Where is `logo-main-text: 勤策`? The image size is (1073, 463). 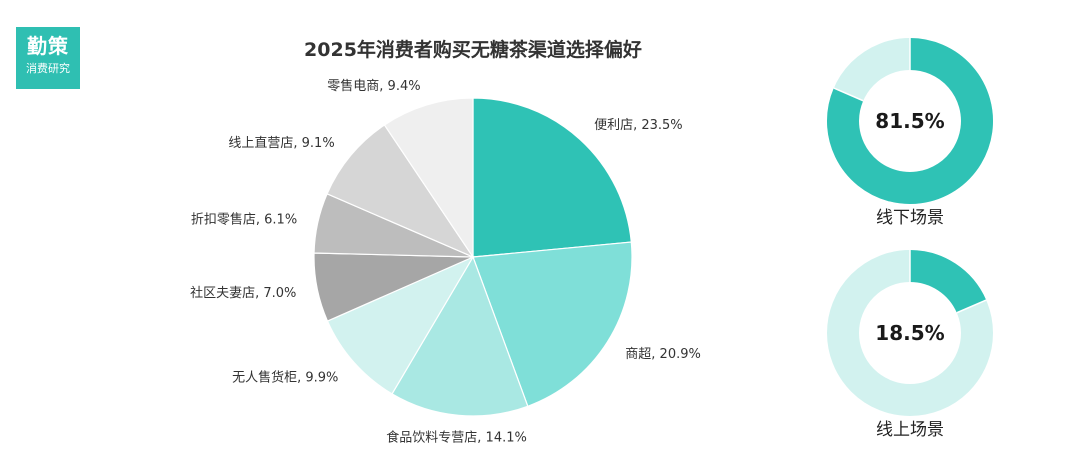
logo-main-text: 勤策 is located at coordinates (48, 46).